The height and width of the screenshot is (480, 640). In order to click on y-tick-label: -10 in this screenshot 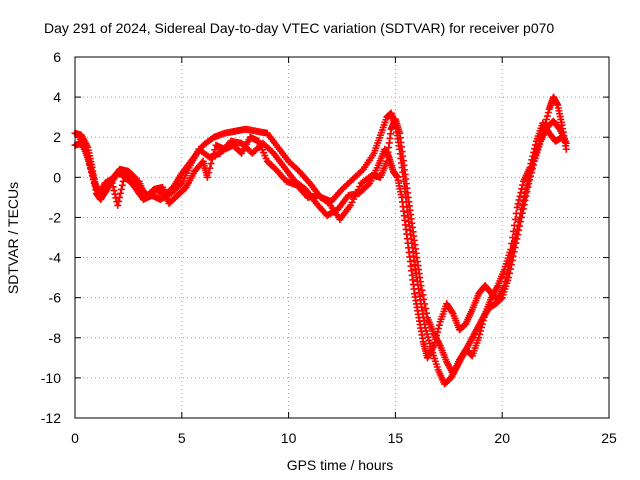, I will do `click(51, 378)`.